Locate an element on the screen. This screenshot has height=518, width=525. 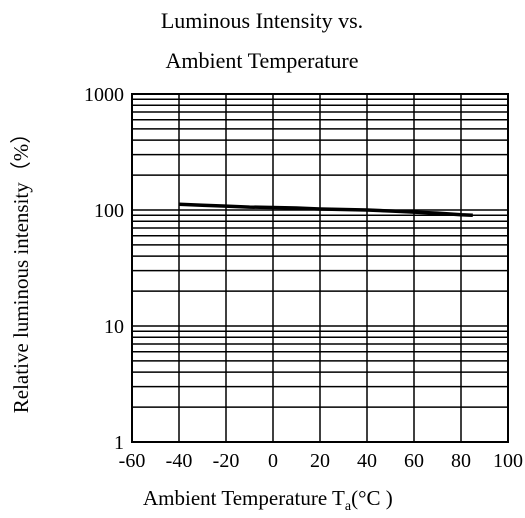
x-axis-label: Ambient Temperature Ta(°C ) is located at coordinates (268, 500).